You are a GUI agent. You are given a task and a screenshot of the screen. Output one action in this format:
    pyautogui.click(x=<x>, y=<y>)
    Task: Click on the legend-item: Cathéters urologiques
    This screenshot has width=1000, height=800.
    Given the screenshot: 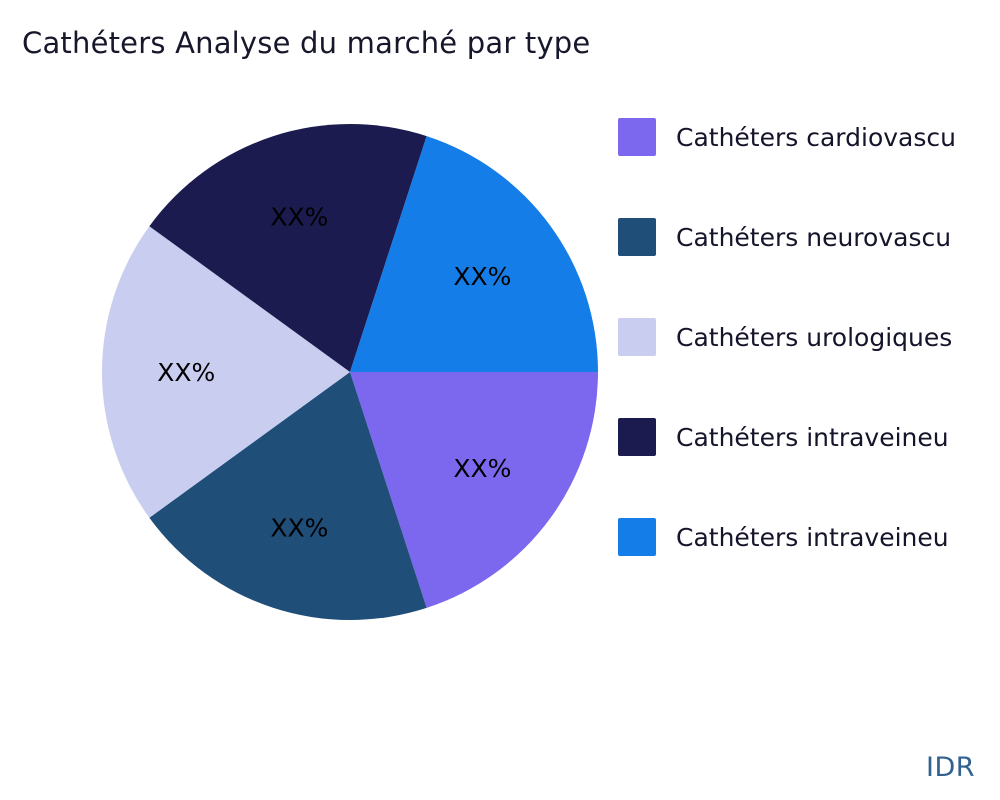 What is the action you would take?
    pyautogui.click(x=787, y=337)
    